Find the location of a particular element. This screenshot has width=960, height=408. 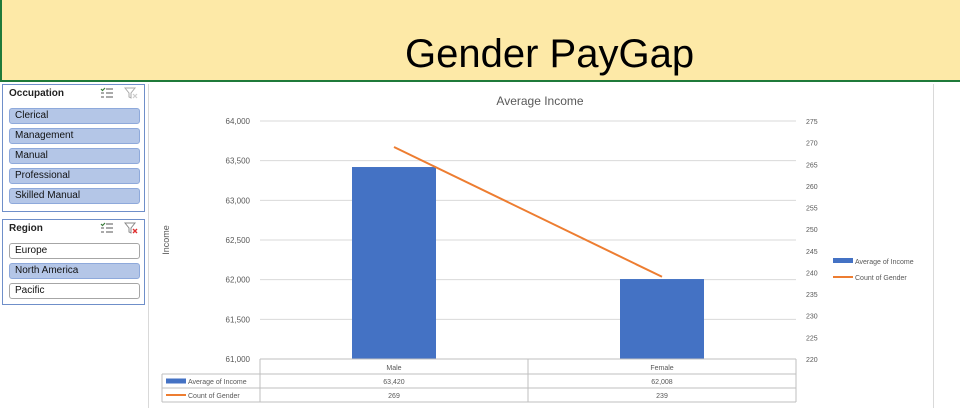

slicer-item-europe: Europe is located at coordinates (74, 251).